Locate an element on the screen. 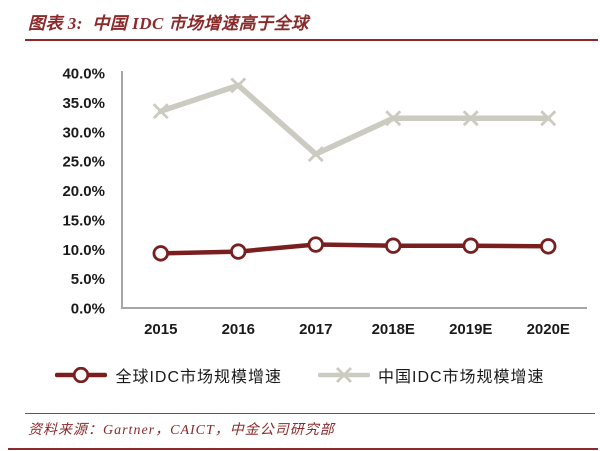 This screenshot has width=600, height=451. legend-item-china: 中国IDC市场规模增速 is located at coordinates (431, 375).